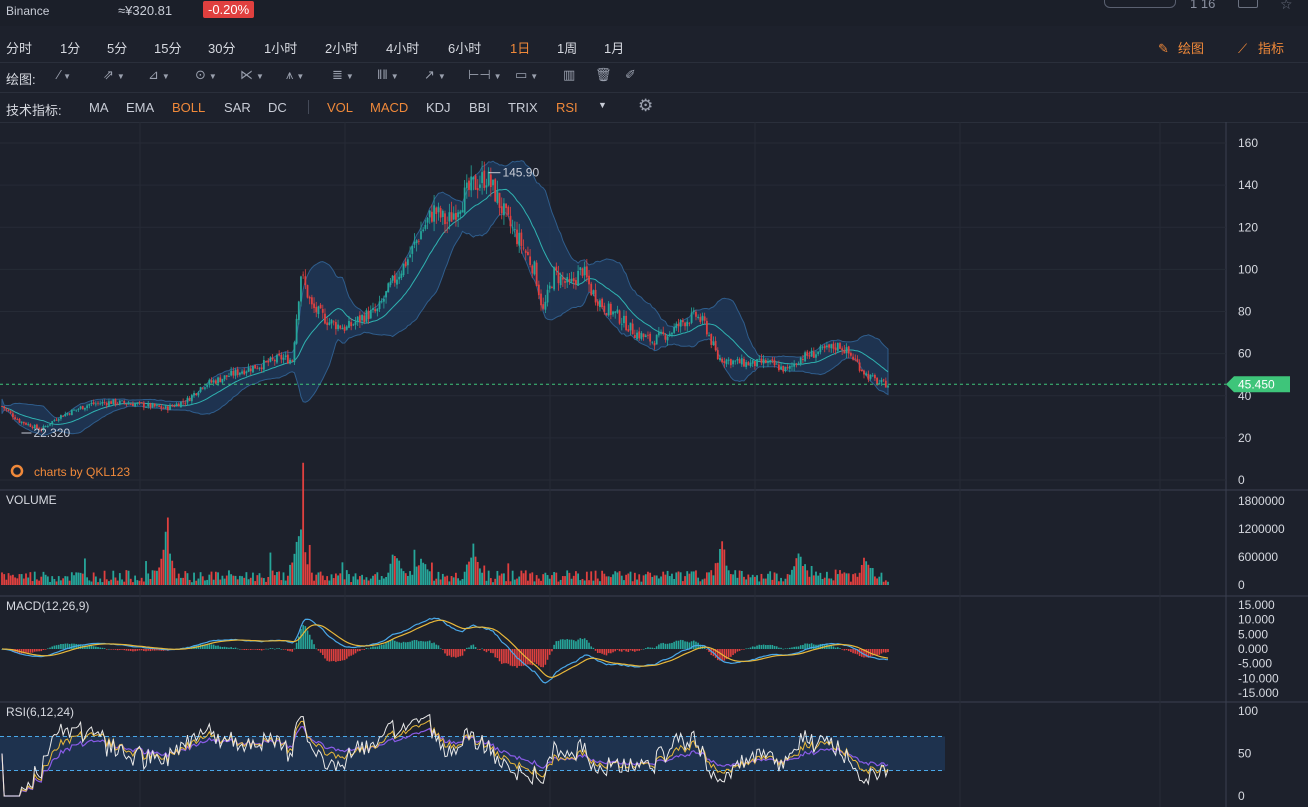  Describe the element at coordinates (70, 48) in the screenshot. I see `timeframe-tab: 1分` at that location.